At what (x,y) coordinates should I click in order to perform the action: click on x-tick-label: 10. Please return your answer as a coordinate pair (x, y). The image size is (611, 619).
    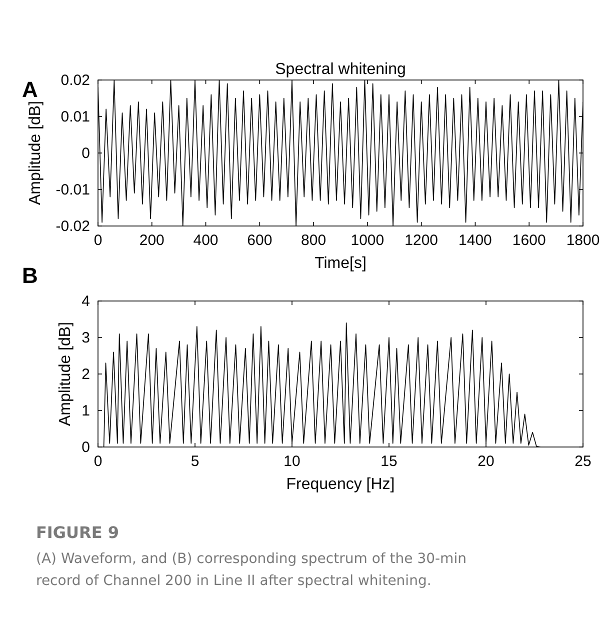
    Looking at the image, I should click on (292, 461).